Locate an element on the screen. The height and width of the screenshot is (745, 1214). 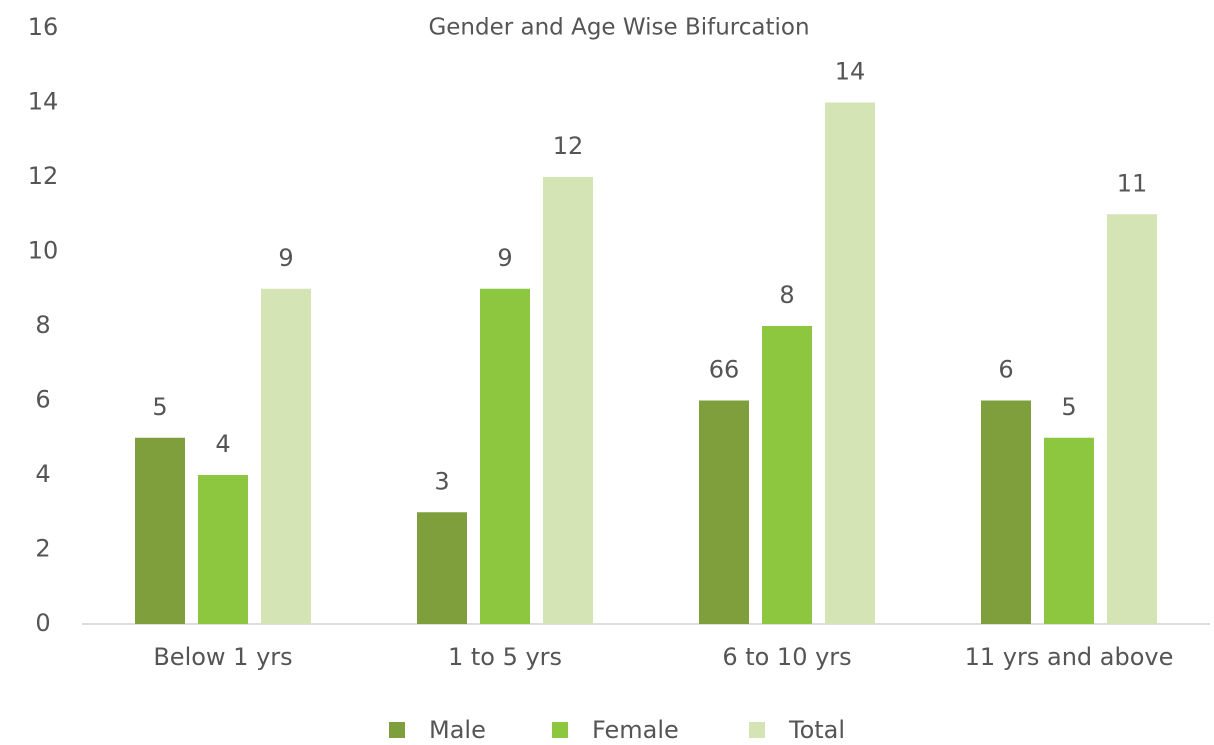
data-label: 6 is located at coordinates (1005, 370).